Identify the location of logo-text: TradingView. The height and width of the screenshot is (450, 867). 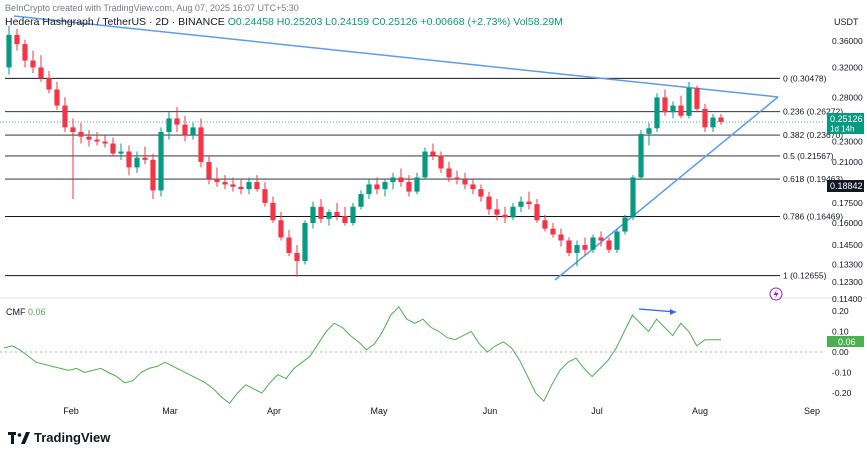
(72, 437).